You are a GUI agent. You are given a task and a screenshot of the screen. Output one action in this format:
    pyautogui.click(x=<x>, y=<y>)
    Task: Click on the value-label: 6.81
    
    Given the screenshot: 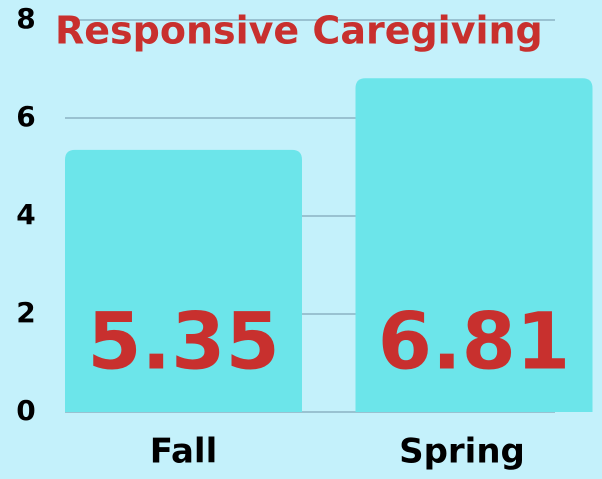 What is the action you would take?
    pyautogui.click(x=474, y=342)
    